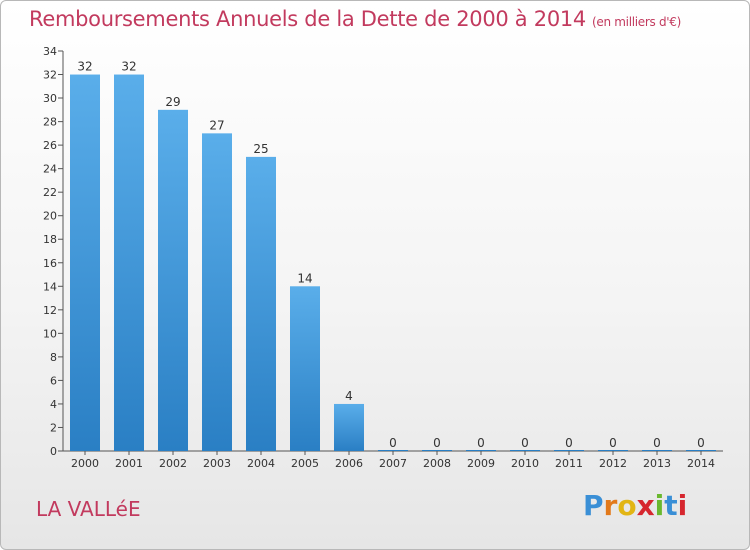 Image resolution: width=750 pixels, height=550 pixels. I want to click on x-tick-label: 2001, so click(129, 463).